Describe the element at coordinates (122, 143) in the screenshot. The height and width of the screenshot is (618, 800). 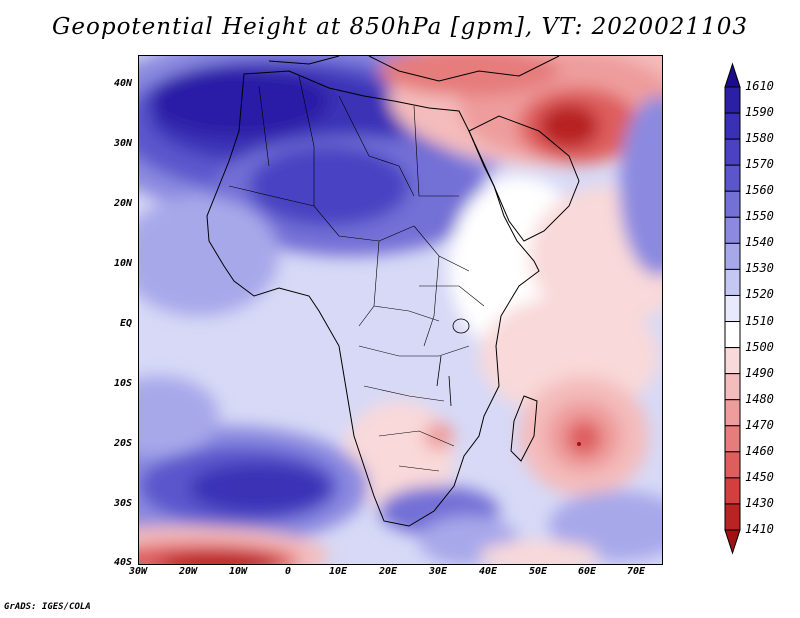
I see `lat-label-30n: 30N` at that location.